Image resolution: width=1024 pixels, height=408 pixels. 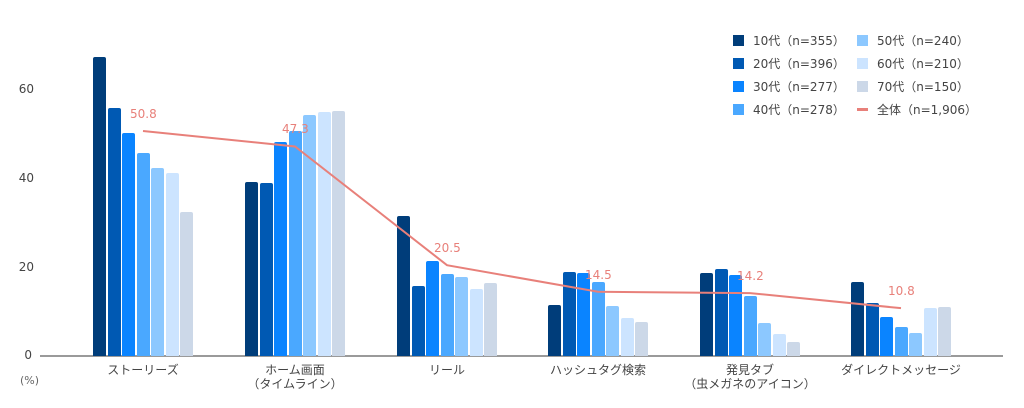 I want to click on legend-label: 全体（n=1,906）, so click(x=927, y=110).